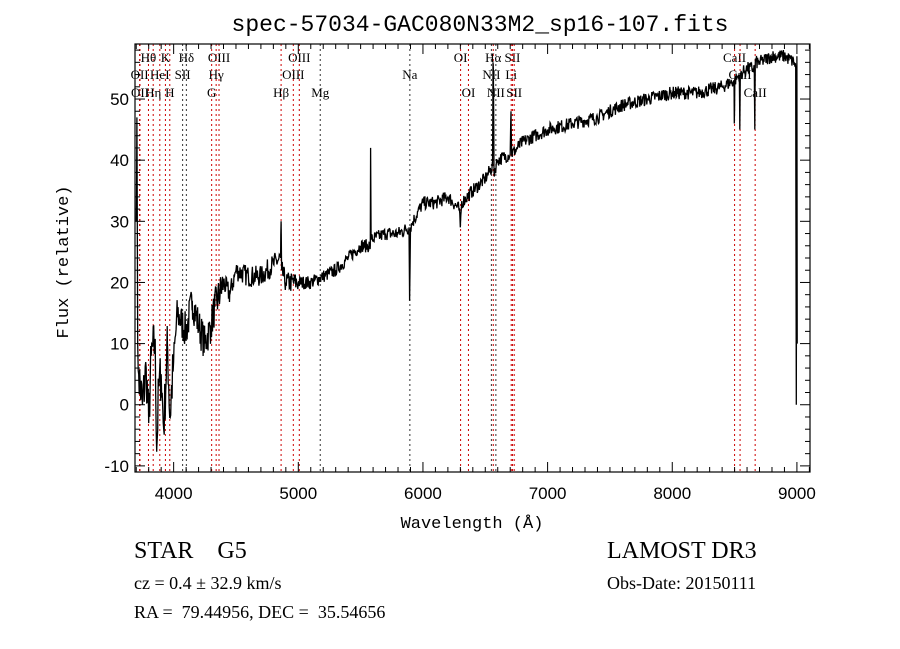 The image size is (900, 649). Describe the element at coordinates (472, 524) in the screenshot. I see `x-axis-label: Wavelength (Å)` at that location.